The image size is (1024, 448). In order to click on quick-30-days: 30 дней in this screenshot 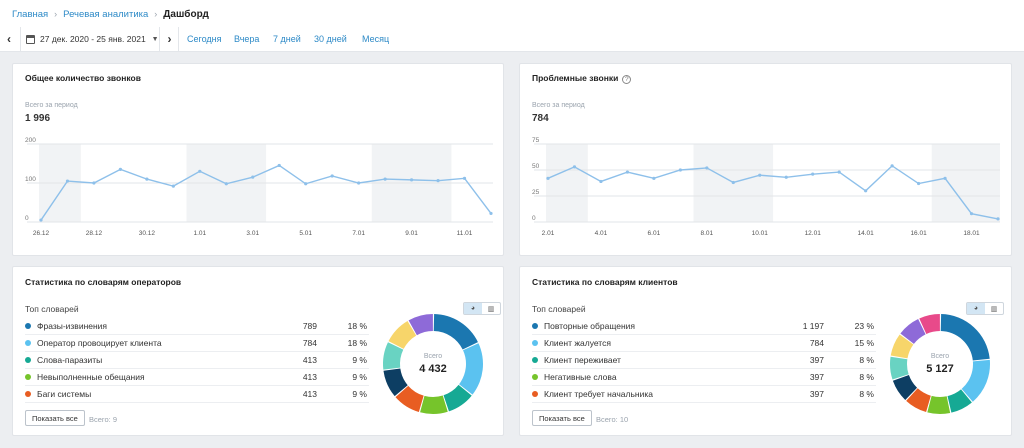, I will do `click(330, 39)`.